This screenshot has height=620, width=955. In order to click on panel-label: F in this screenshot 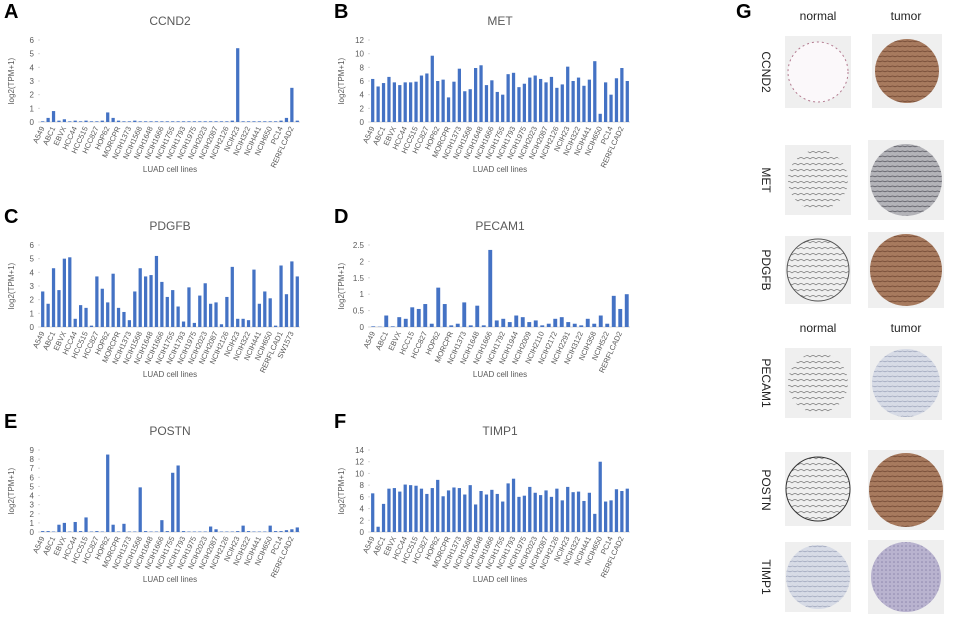, I will do `click(340, 422)`.